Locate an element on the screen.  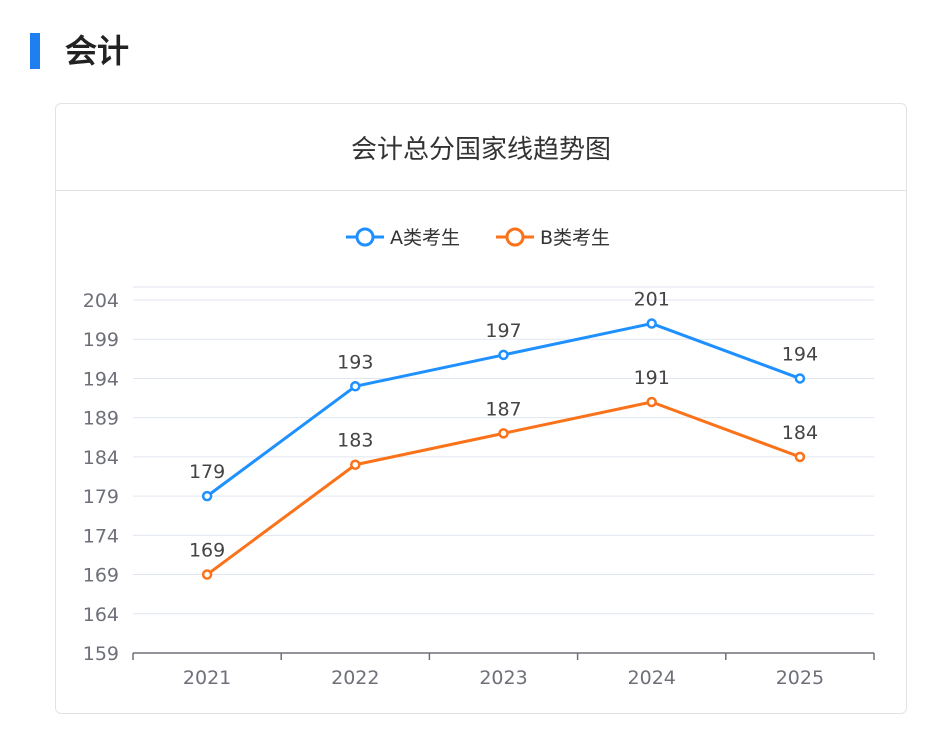
series-line is located at coordinates (503, 488).